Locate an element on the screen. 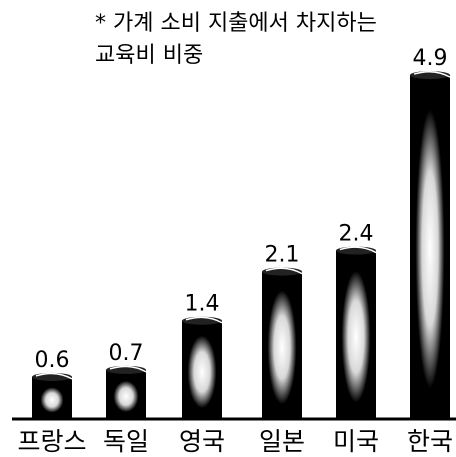 The height and width of the screenshot is (457, 456). value-label: 2.4 is located at coordinates (356, 234).